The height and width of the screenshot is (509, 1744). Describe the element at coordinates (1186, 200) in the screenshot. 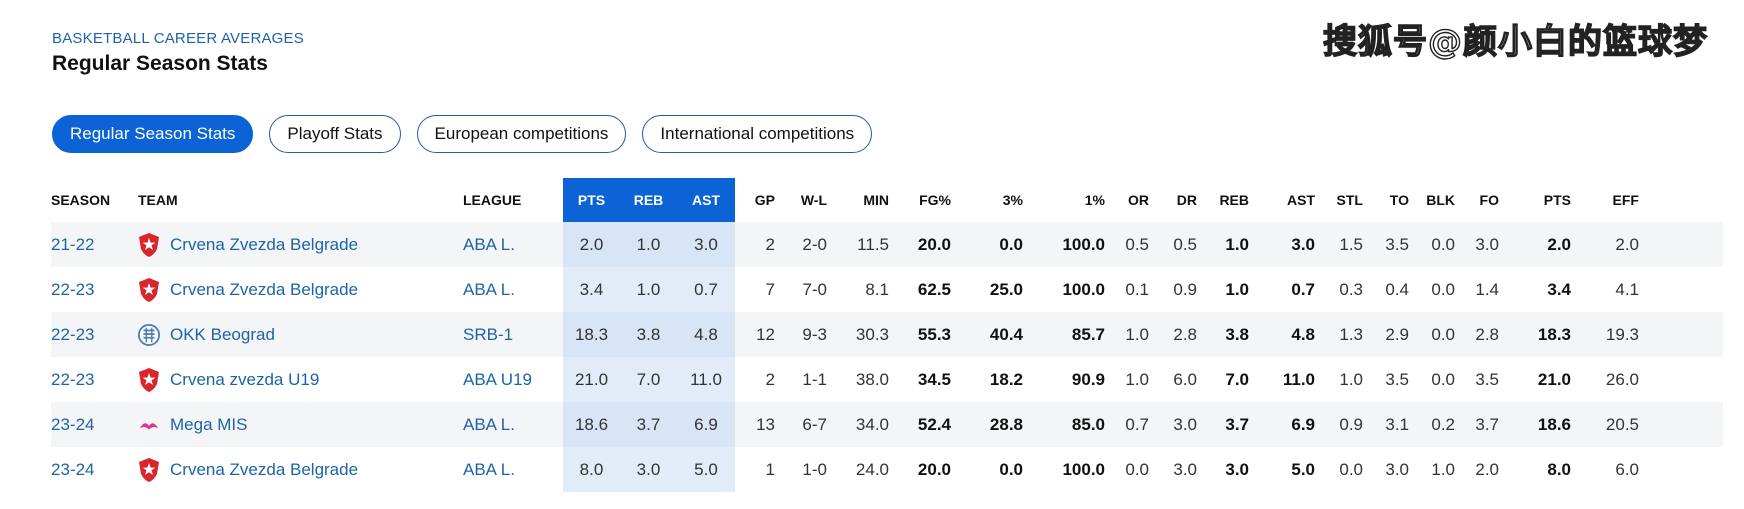

I see `column-header-dr: DR` at that location.